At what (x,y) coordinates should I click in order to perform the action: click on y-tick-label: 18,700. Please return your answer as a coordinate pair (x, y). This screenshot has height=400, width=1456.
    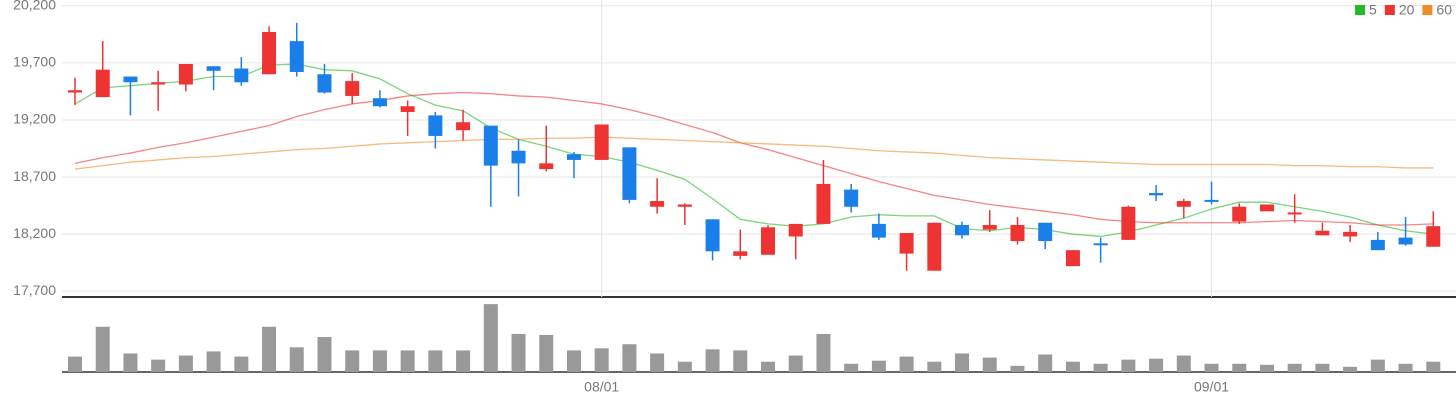
    Looking at the image, I should click on (34, 176).